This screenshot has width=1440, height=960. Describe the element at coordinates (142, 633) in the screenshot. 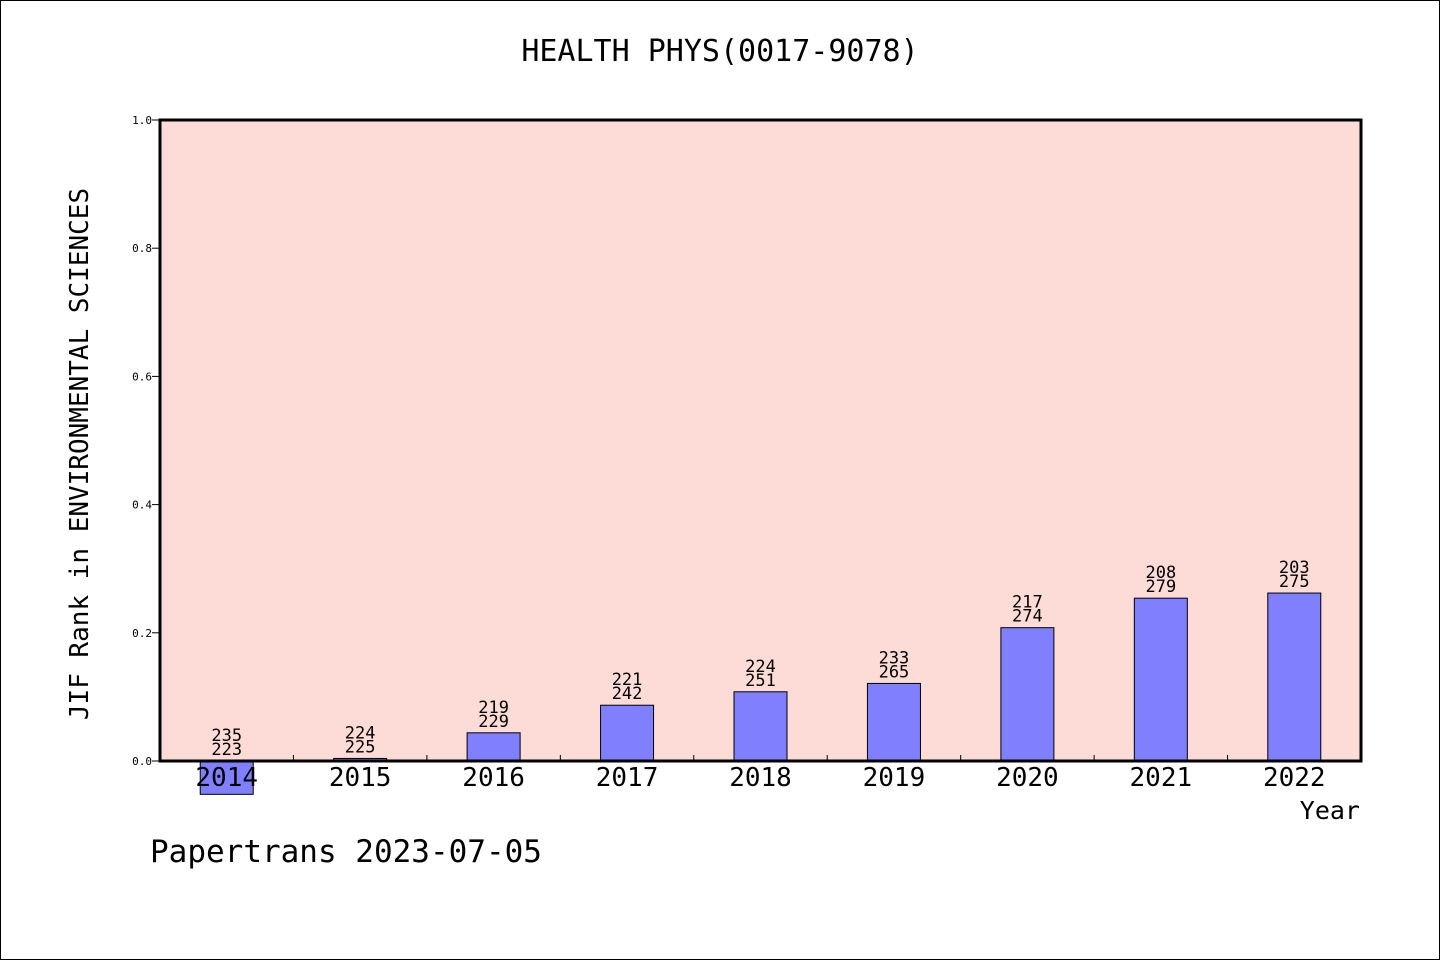

I see `y-tick-label: 0.2` at that location.